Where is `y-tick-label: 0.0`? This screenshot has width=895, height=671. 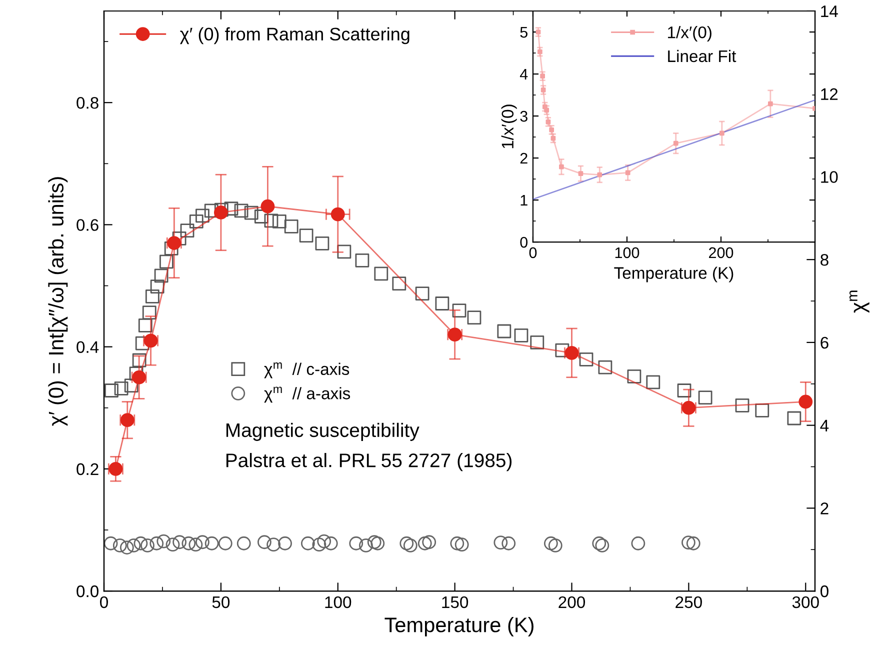 y-tick-label: 0.0 is located at coordinates (87, 591).